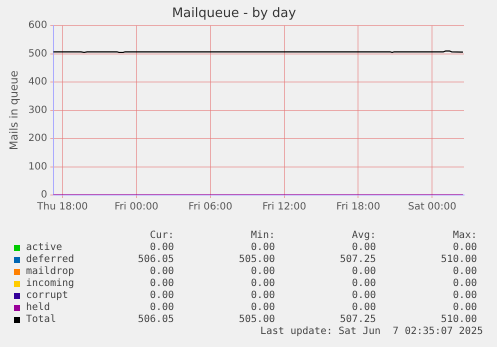 The height and width of the screenshot is (347, 497). What do you see at coordinates (50, 283) in the screenshot?
I see `legend-label: incoming` at bounding box center [50, 283].